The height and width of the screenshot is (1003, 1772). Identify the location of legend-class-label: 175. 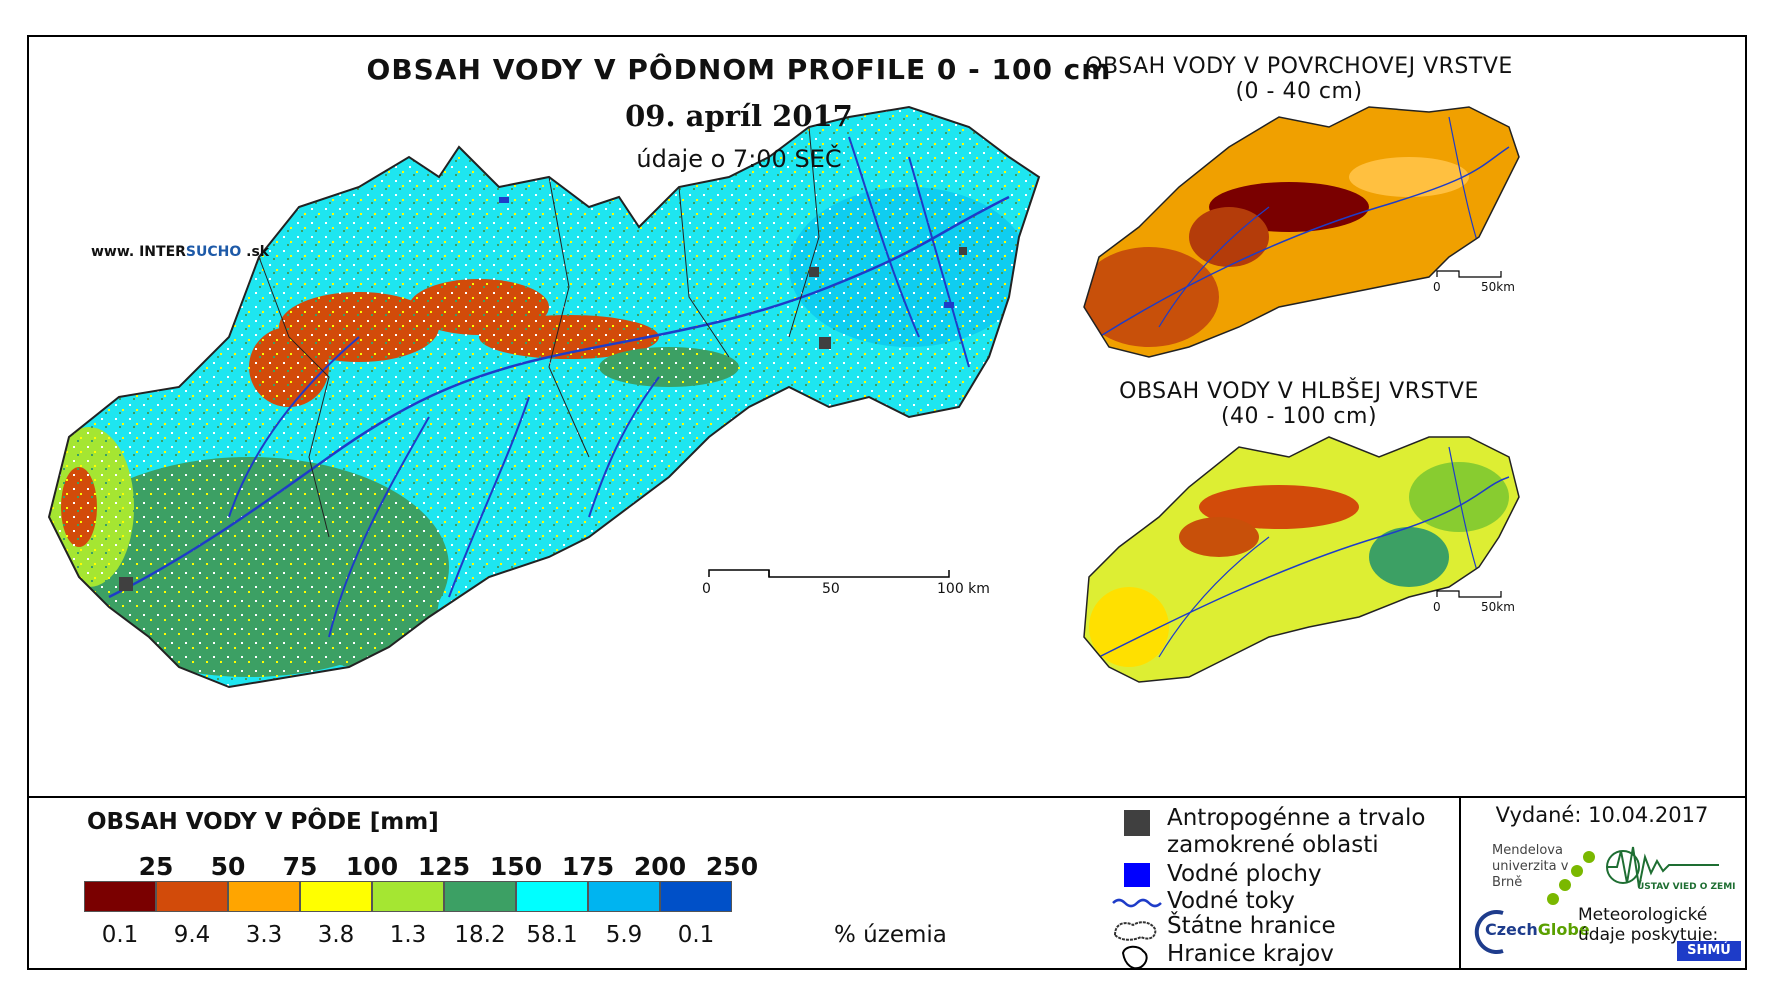
(588, 866).